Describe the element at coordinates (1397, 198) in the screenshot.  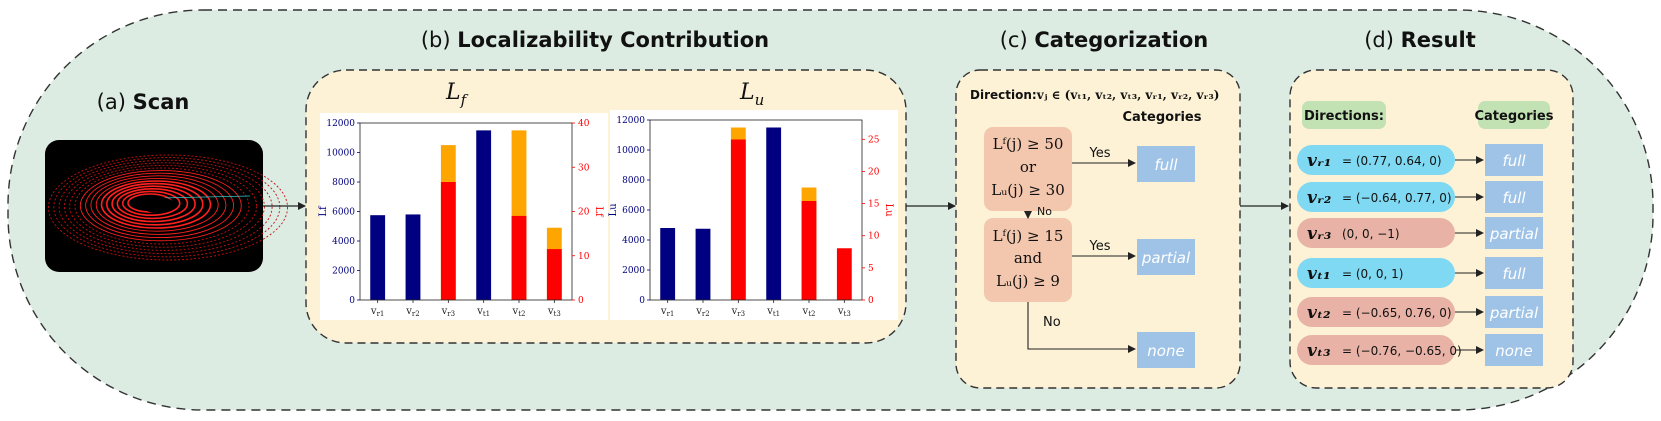
I see `result-vector-value: = (−0.64, 0.77, 0)` at that location.